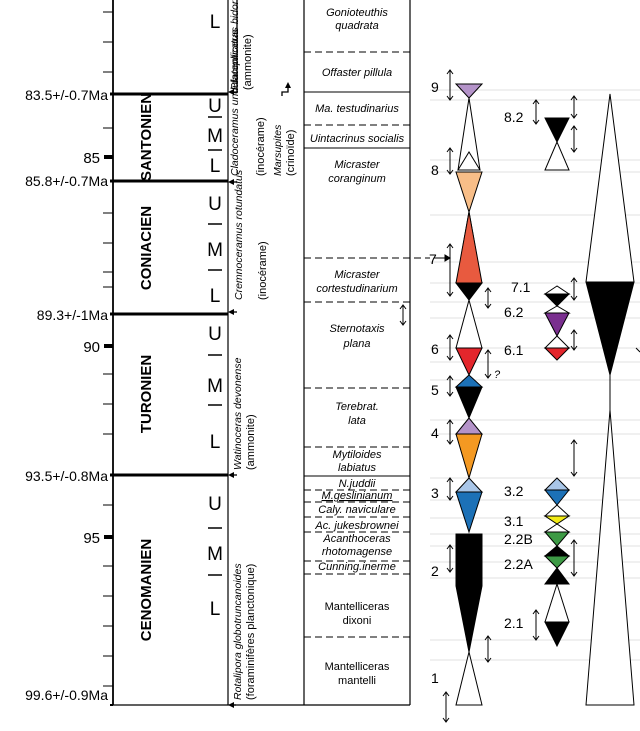  I want to click on sub-2-2b-black, so click(557, 551).